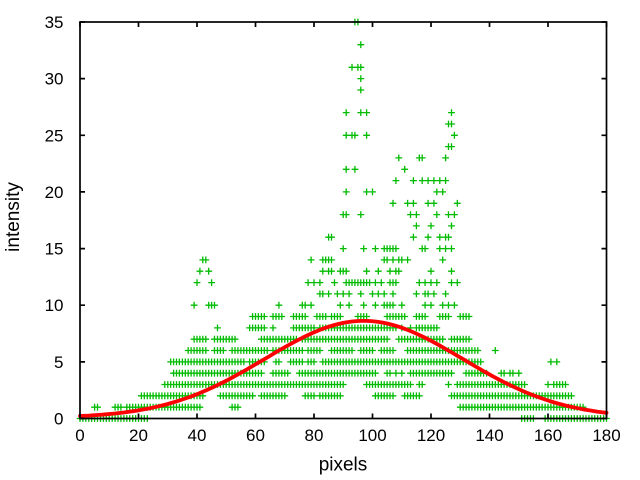  I want to click on svg-text: 10, so click(54, 305).